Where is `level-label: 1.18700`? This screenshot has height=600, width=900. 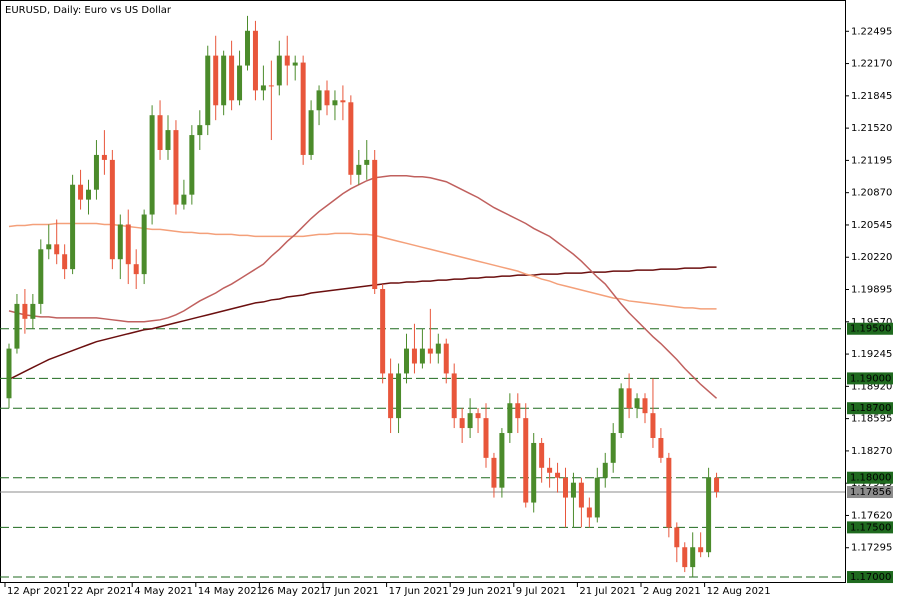 level-label: 1.18700 is located at coordinates (870, 408).